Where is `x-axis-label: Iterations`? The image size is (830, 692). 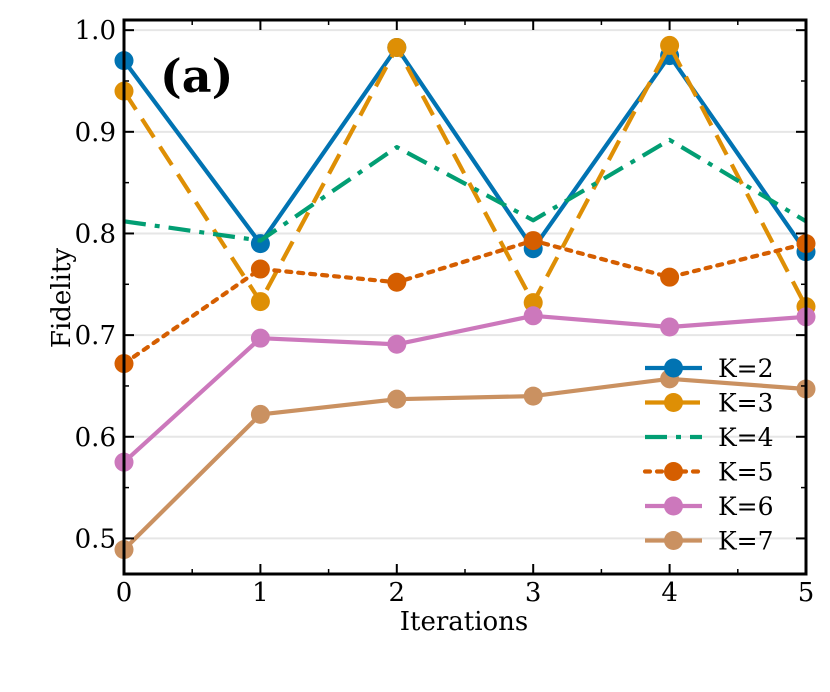 x-axis-label: Iterations is located at coordinates (464, 622).